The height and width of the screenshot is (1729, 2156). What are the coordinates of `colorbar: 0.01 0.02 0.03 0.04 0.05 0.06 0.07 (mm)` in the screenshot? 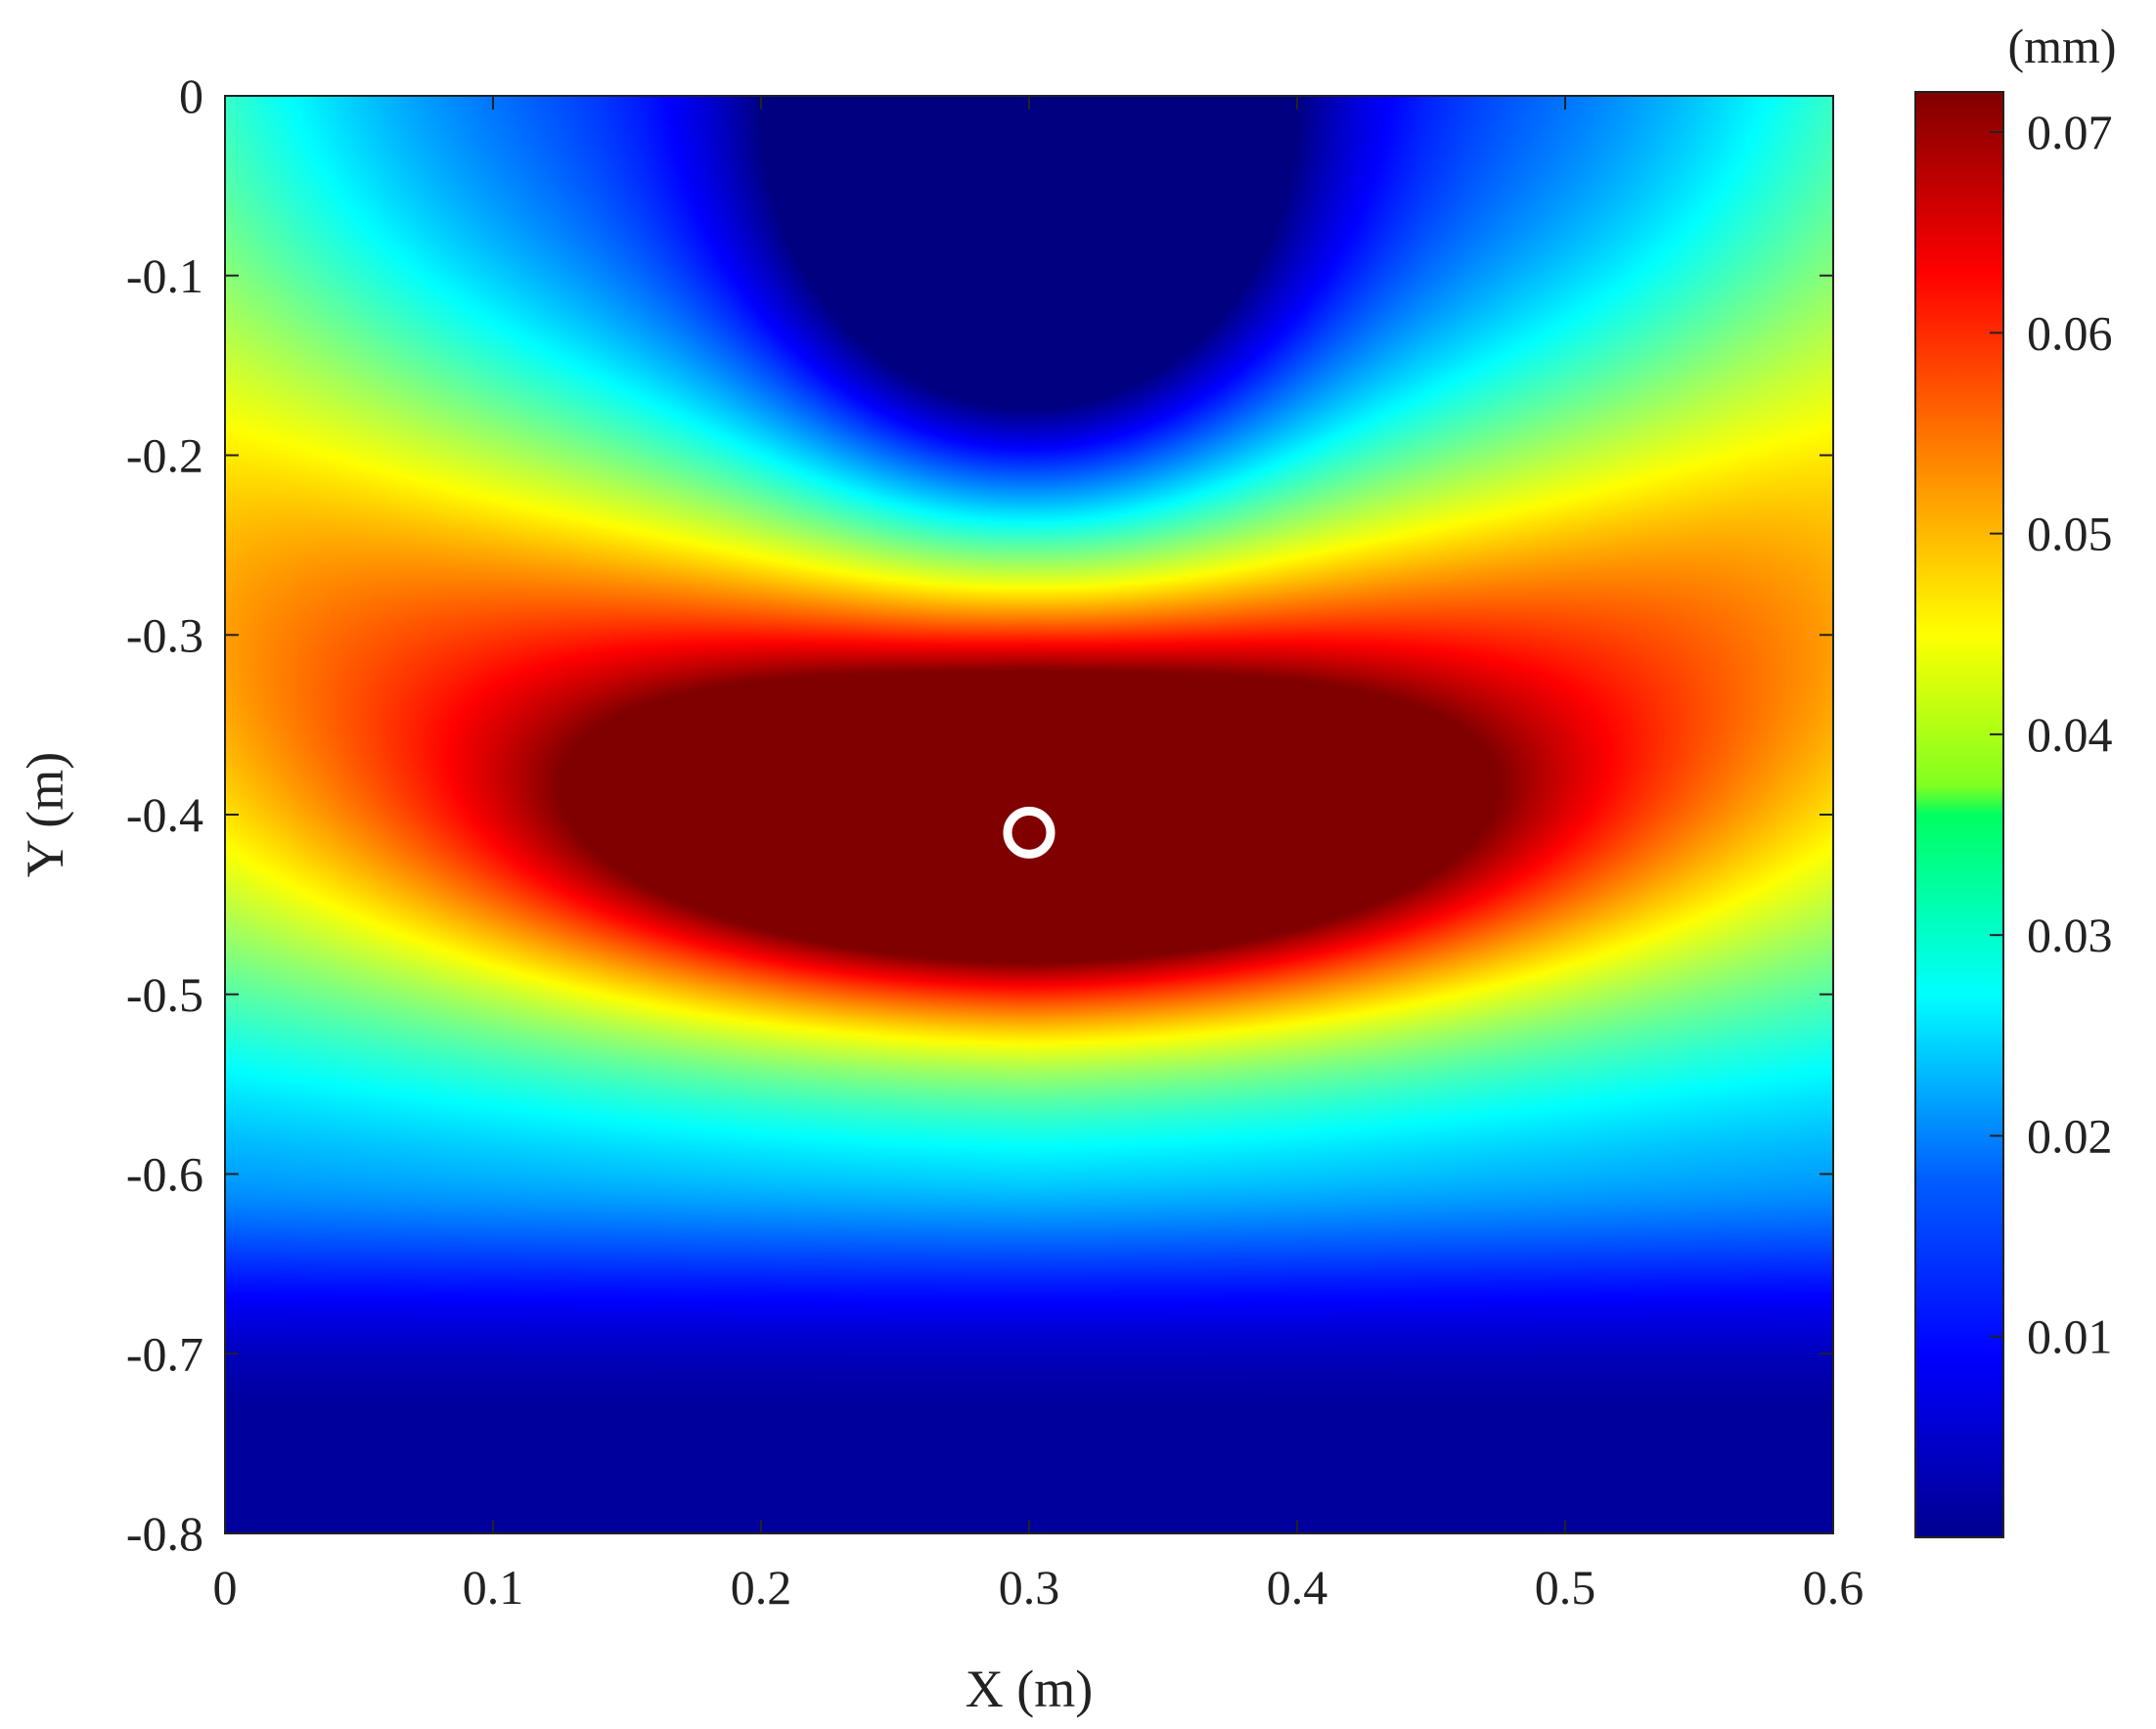 It's located at (2015, 778).